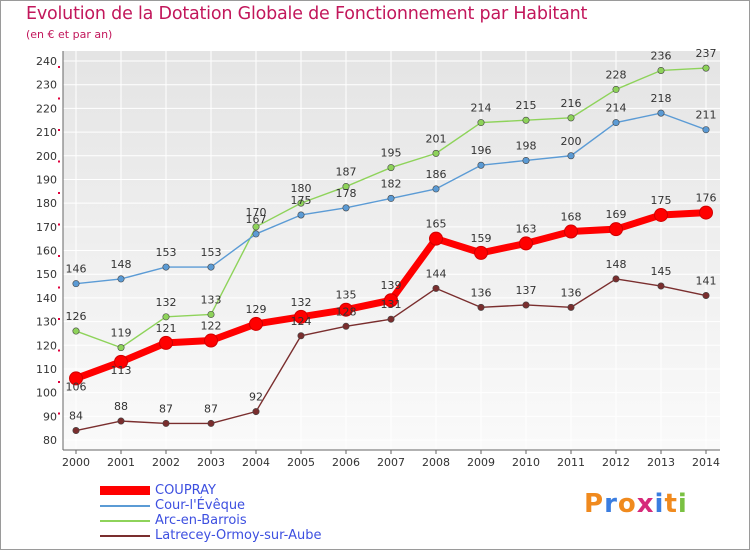 This screenshot has width=750, height=550. I want to click on data-label: 113, so click(121, 370).